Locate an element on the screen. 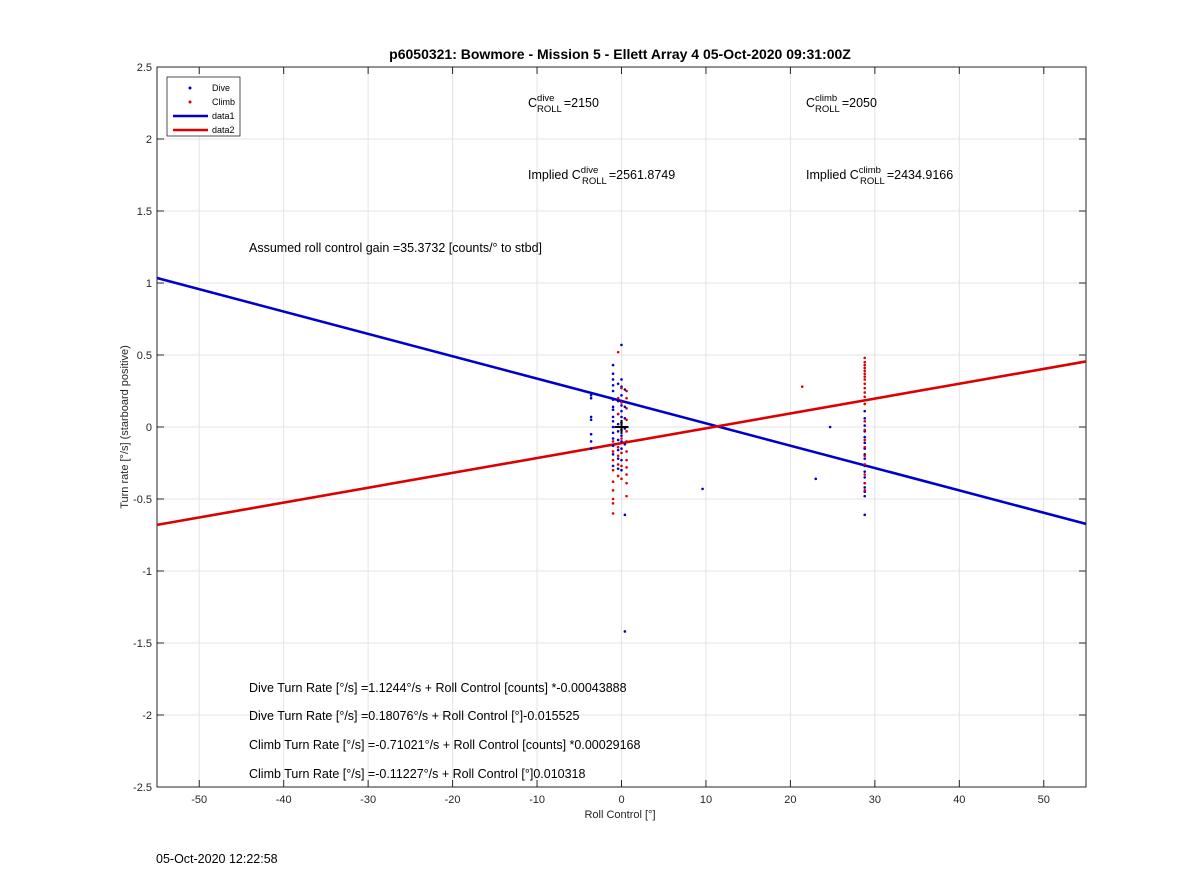 Image resolution: width=1200 pixels, height=885 pixels. x-axis-label: Roll Control [°] is located at coordinates (619, 815).